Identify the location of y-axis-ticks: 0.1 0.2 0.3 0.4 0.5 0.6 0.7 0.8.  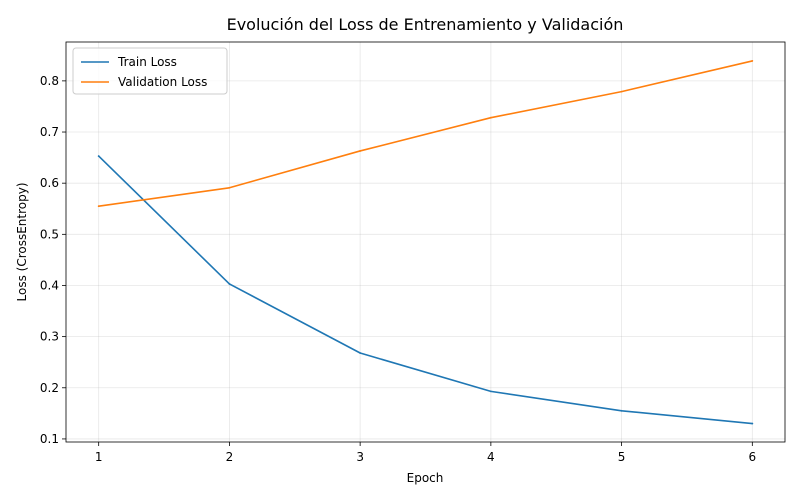
(53, 260).